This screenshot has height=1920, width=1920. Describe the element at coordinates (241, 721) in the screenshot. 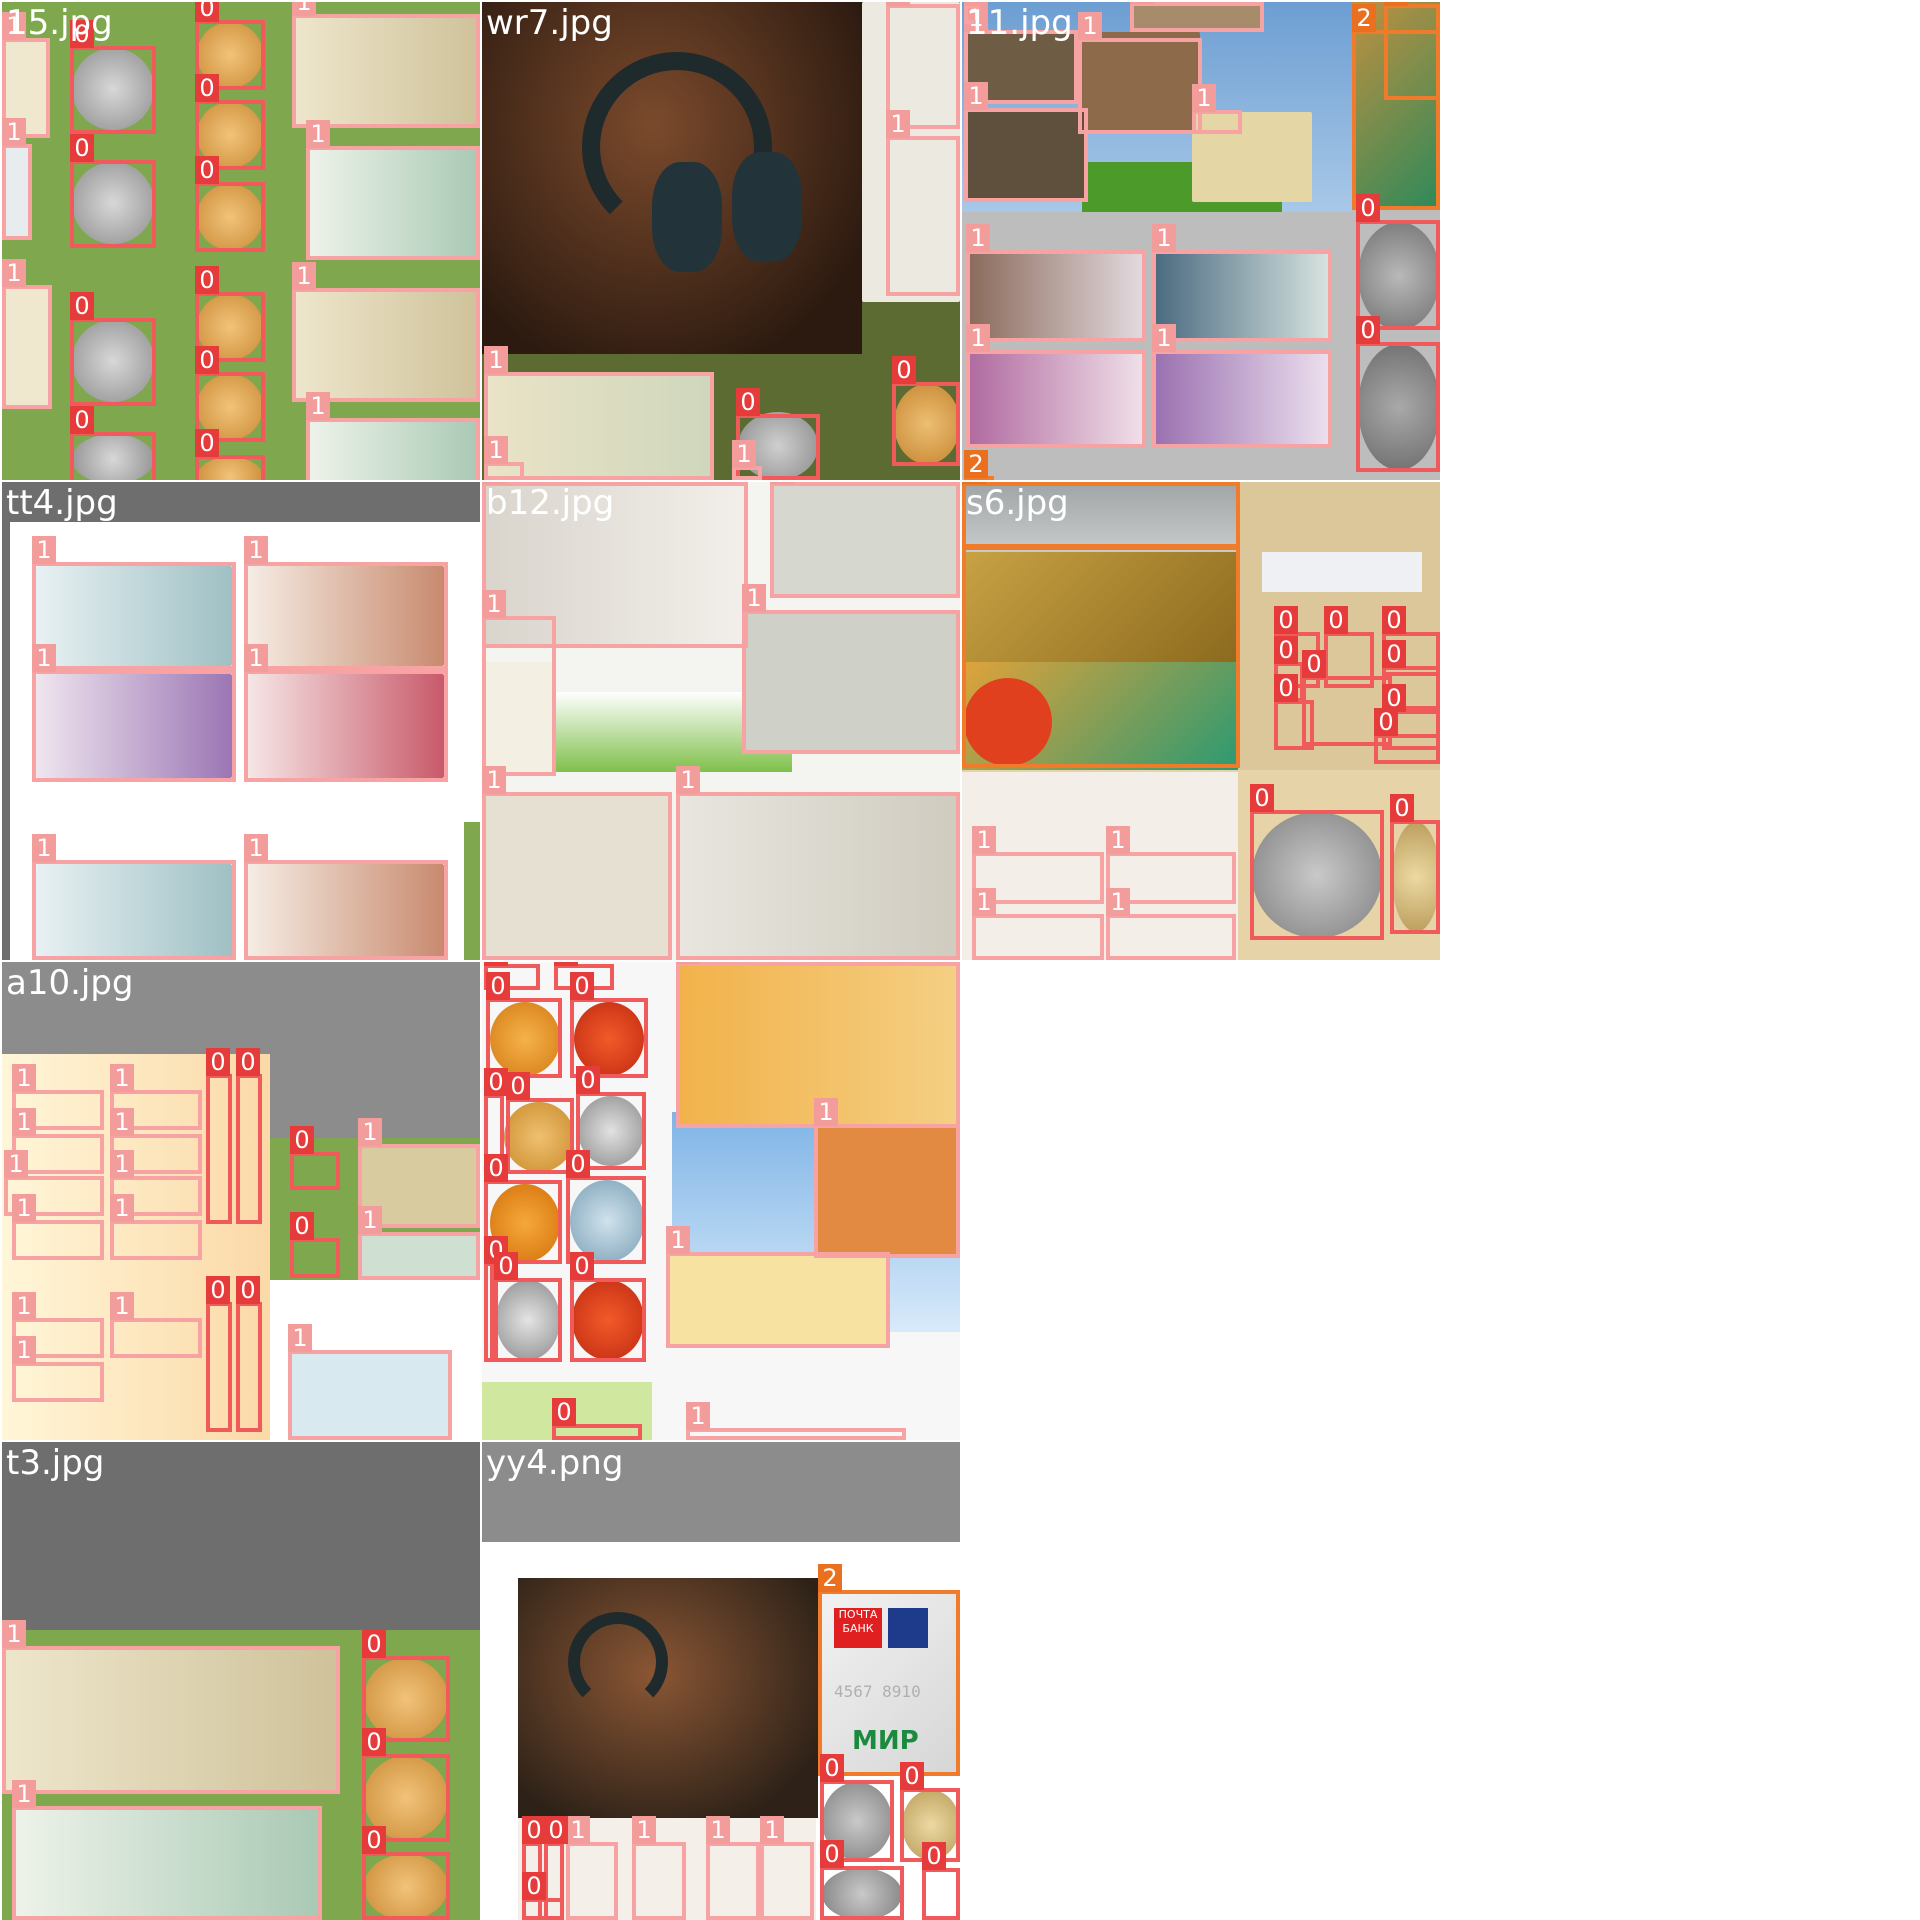

I see `mosaic-tile-tt4: tt4.jpg 1 1 1 1 1 1` at that location.